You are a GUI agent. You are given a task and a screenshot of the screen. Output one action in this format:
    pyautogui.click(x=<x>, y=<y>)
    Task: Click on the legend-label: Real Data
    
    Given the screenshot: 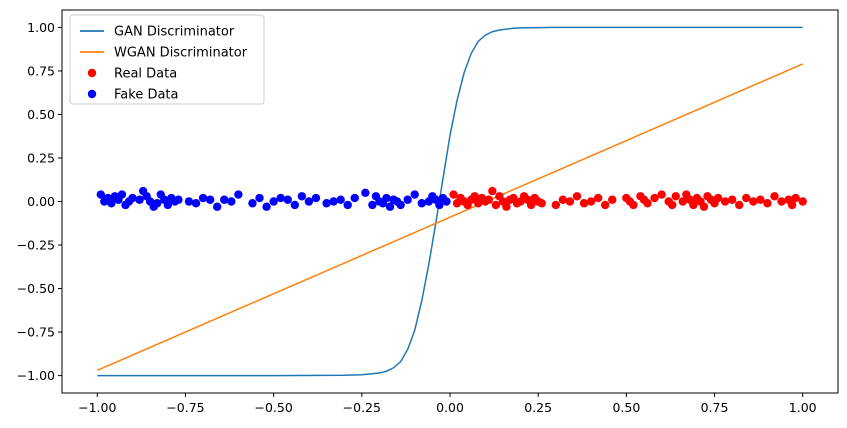 What is the action you would take?
    pyautogui.click(x=145, y=74)
    